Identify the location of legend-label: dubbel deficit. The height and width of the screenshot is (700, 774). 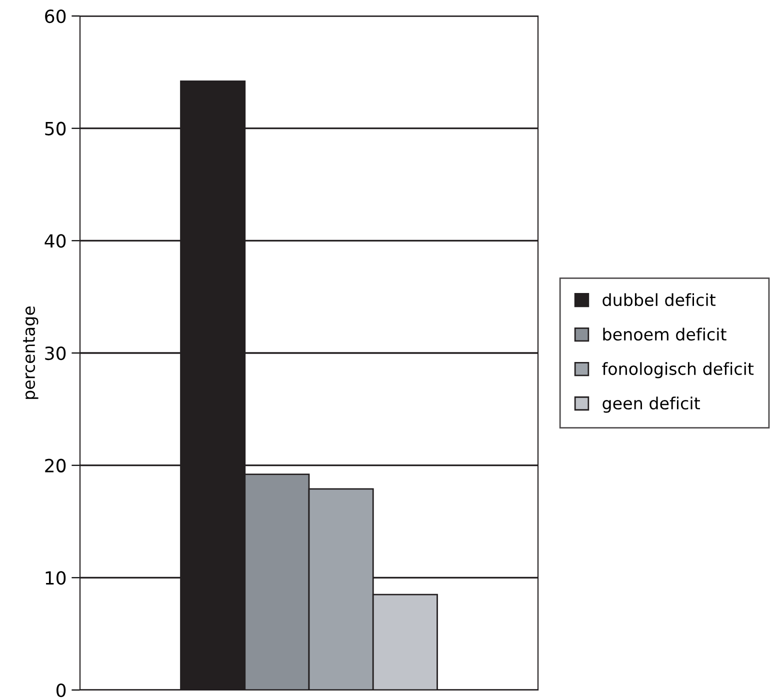
(659, 299).